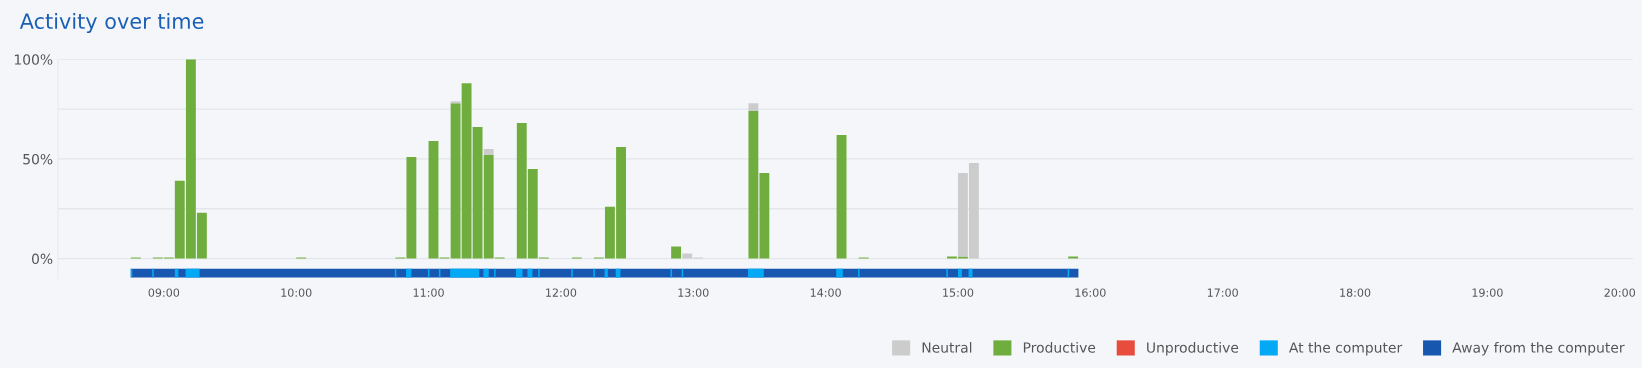 The image size is (1642, 368). Describe the element at coordinates (1538, 349) in the screenshot. I see `legend-label: Away from the computer` at that location.